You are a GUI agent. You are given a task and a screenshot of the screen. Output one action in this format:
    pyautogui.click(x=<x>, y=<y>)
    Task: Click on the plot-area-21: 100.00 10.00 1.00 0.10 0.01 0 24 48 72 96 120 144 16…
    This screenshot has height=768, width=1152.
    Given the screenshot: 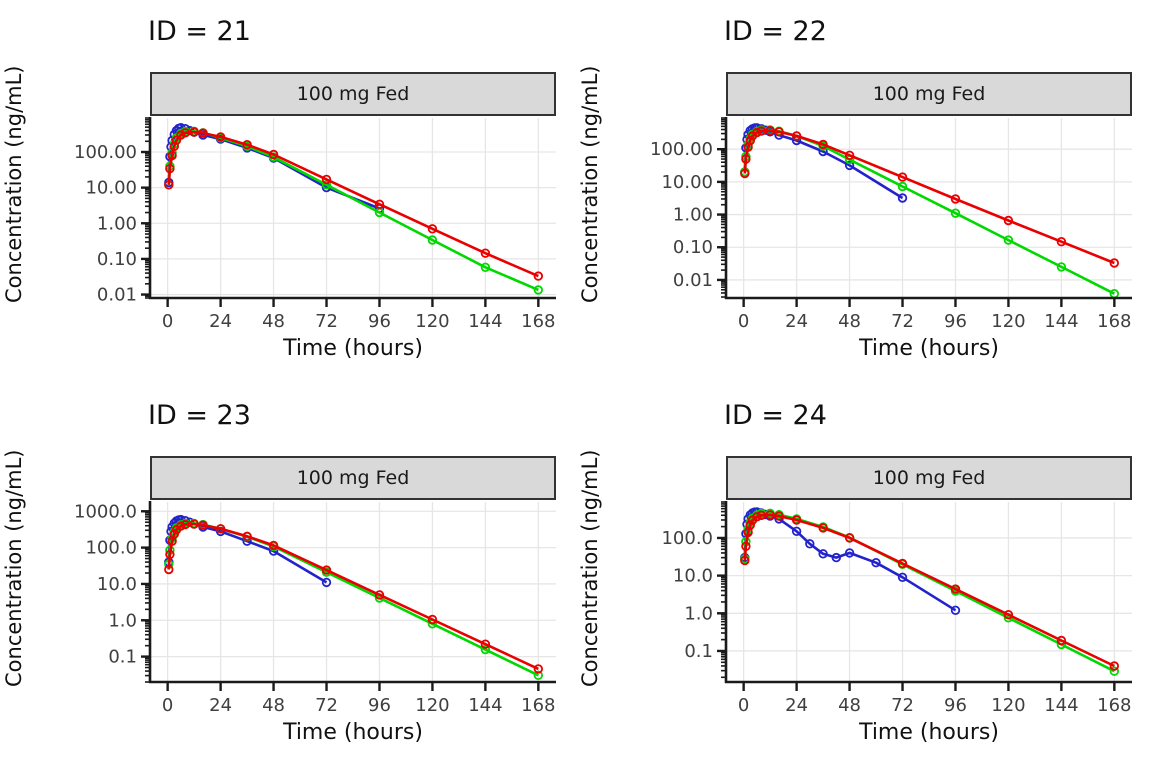 What is the action you would take?
    pyautogui.click(x=315, y=224)
    